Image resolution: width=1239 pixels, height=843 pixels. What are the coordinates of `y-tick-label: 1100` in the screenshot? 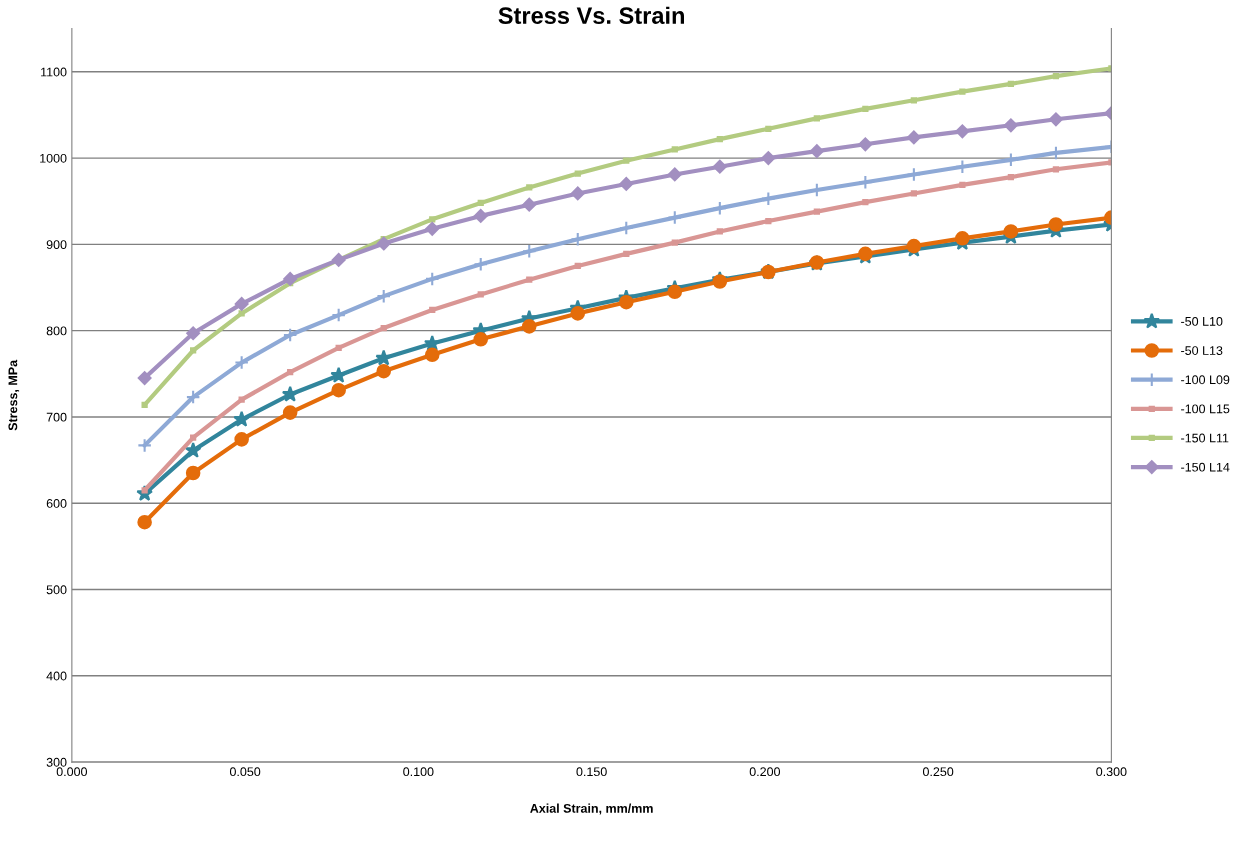 It's located at (54, 72).